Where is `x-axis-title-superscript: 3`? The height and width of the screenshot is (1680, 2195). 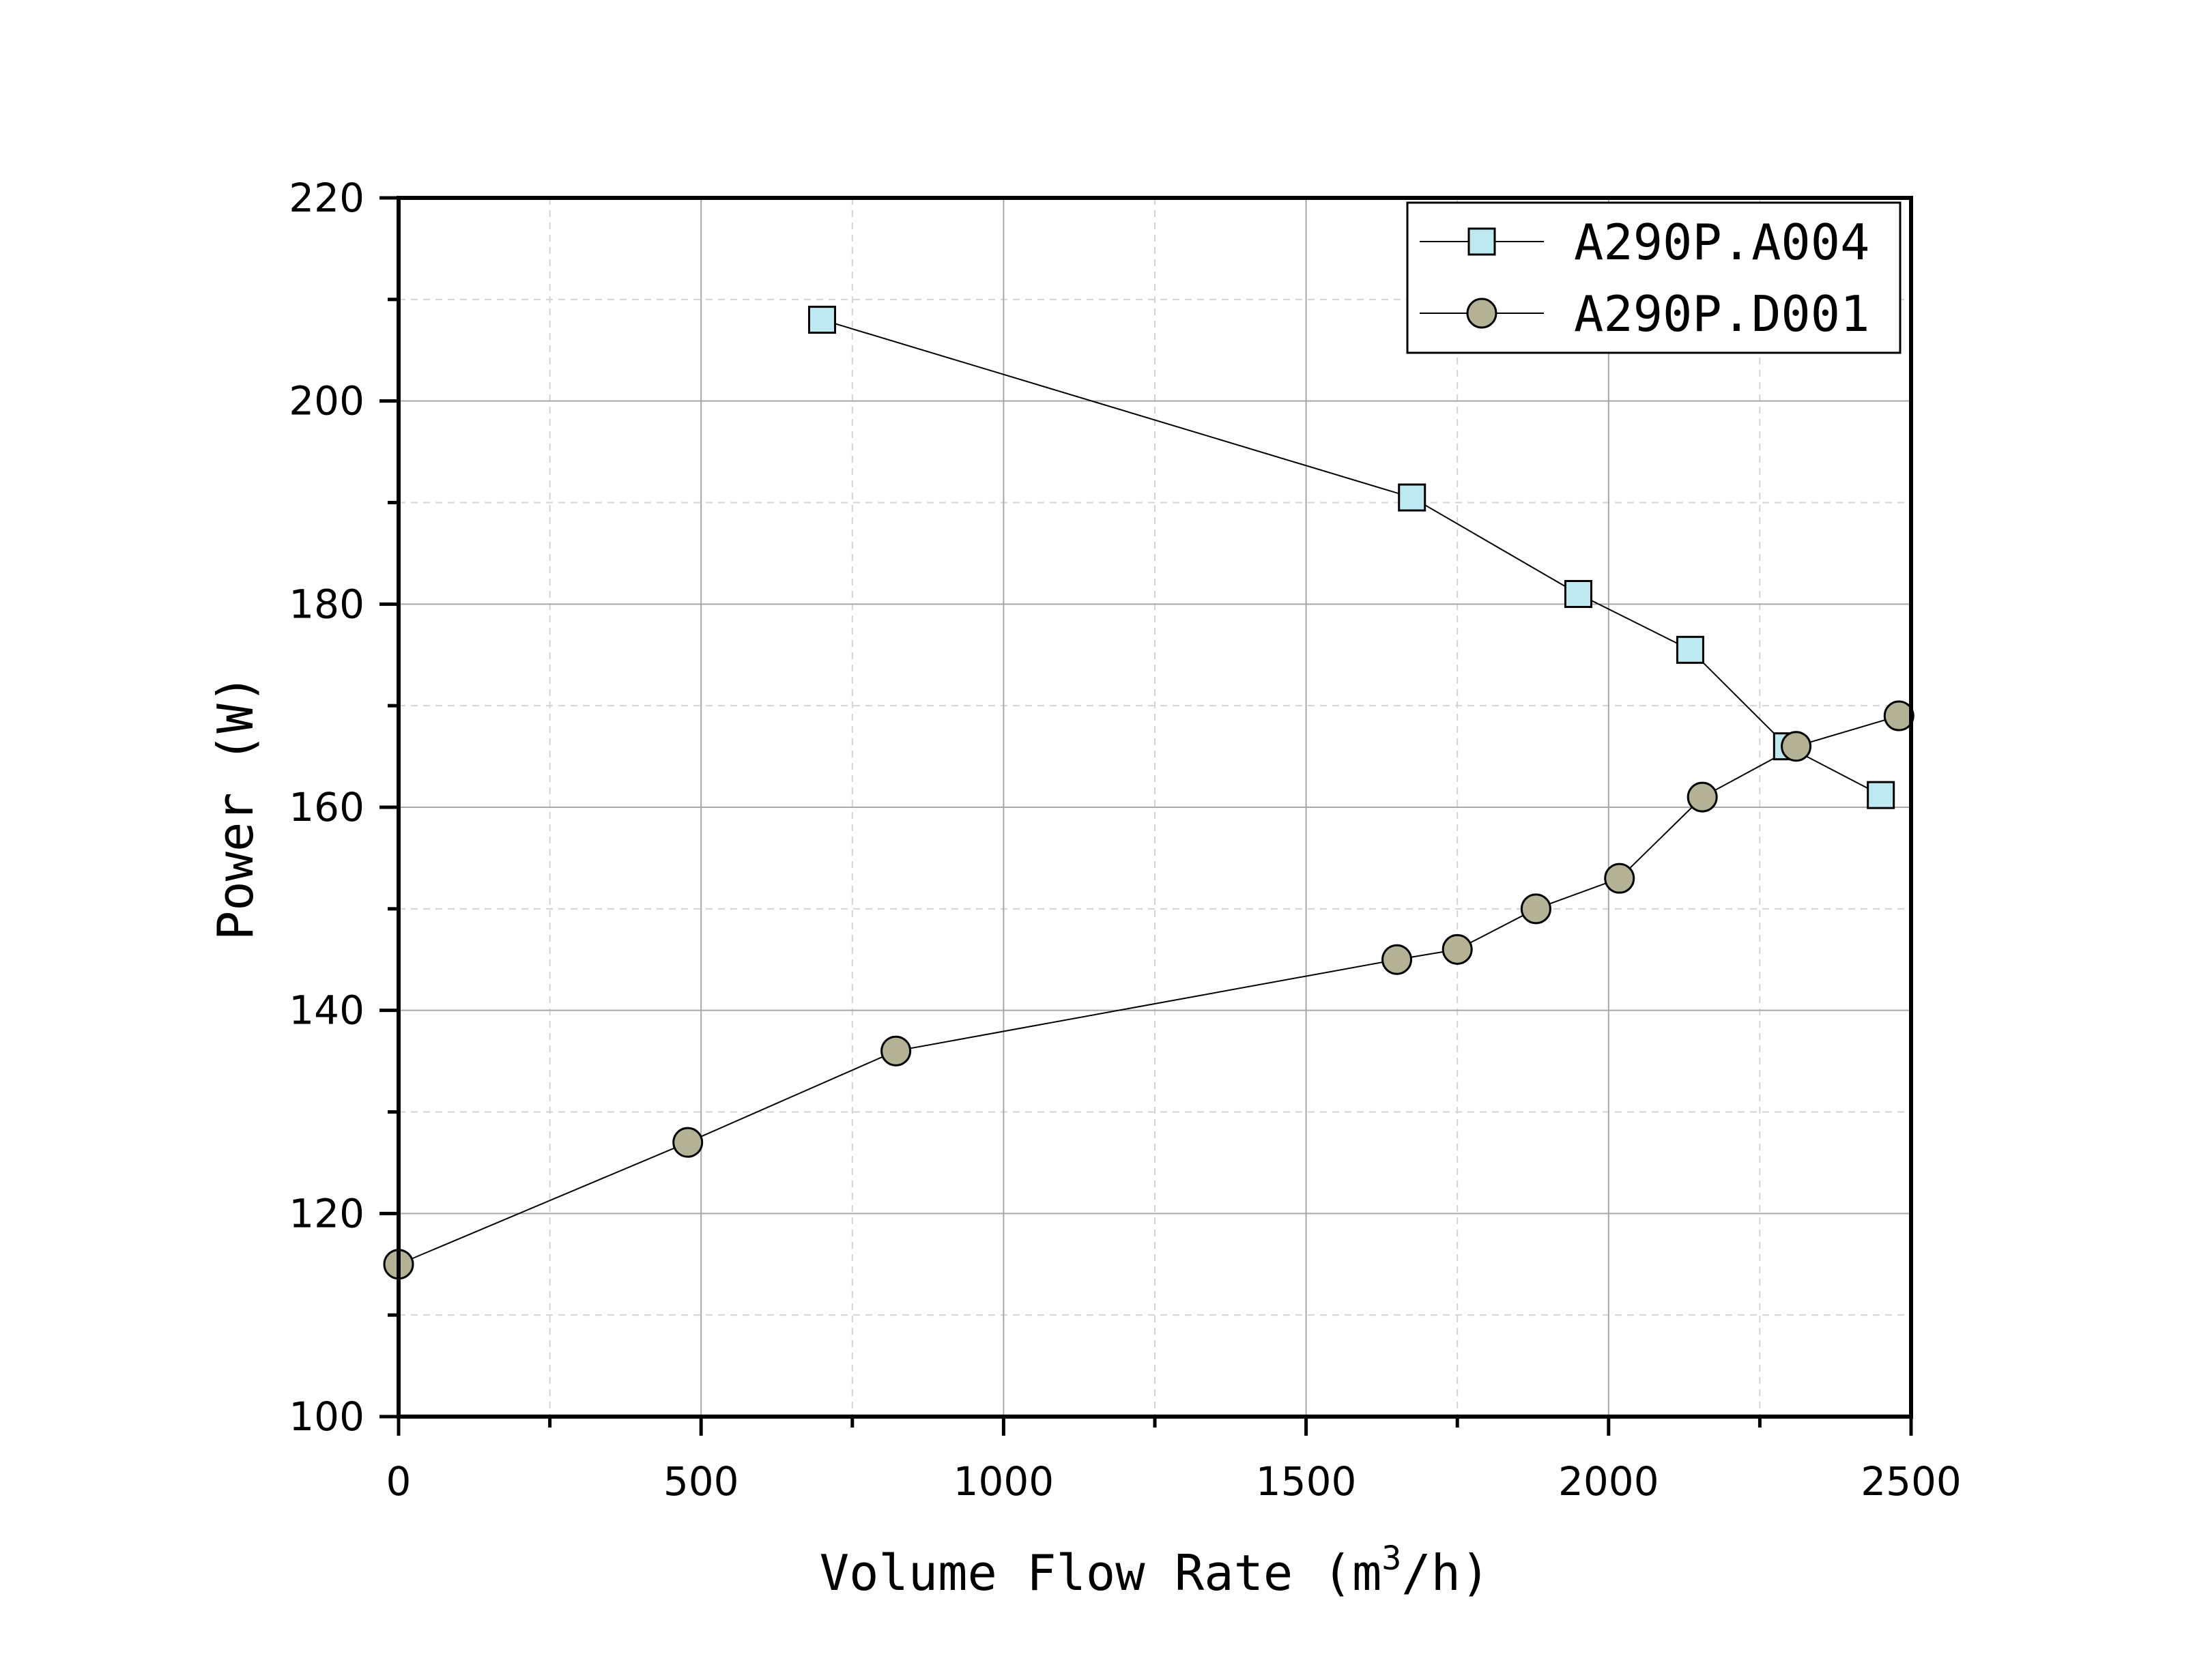
x-axis-title-superscript: 3 is located at coordinates (1391, 1558).